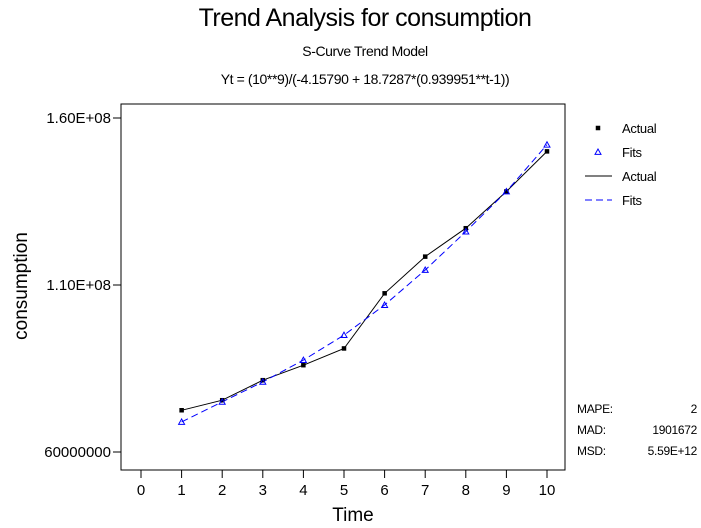  Describe the element at coordinates (141, 490) in the screenshot. I see `x-tick-label: 0` at that location.